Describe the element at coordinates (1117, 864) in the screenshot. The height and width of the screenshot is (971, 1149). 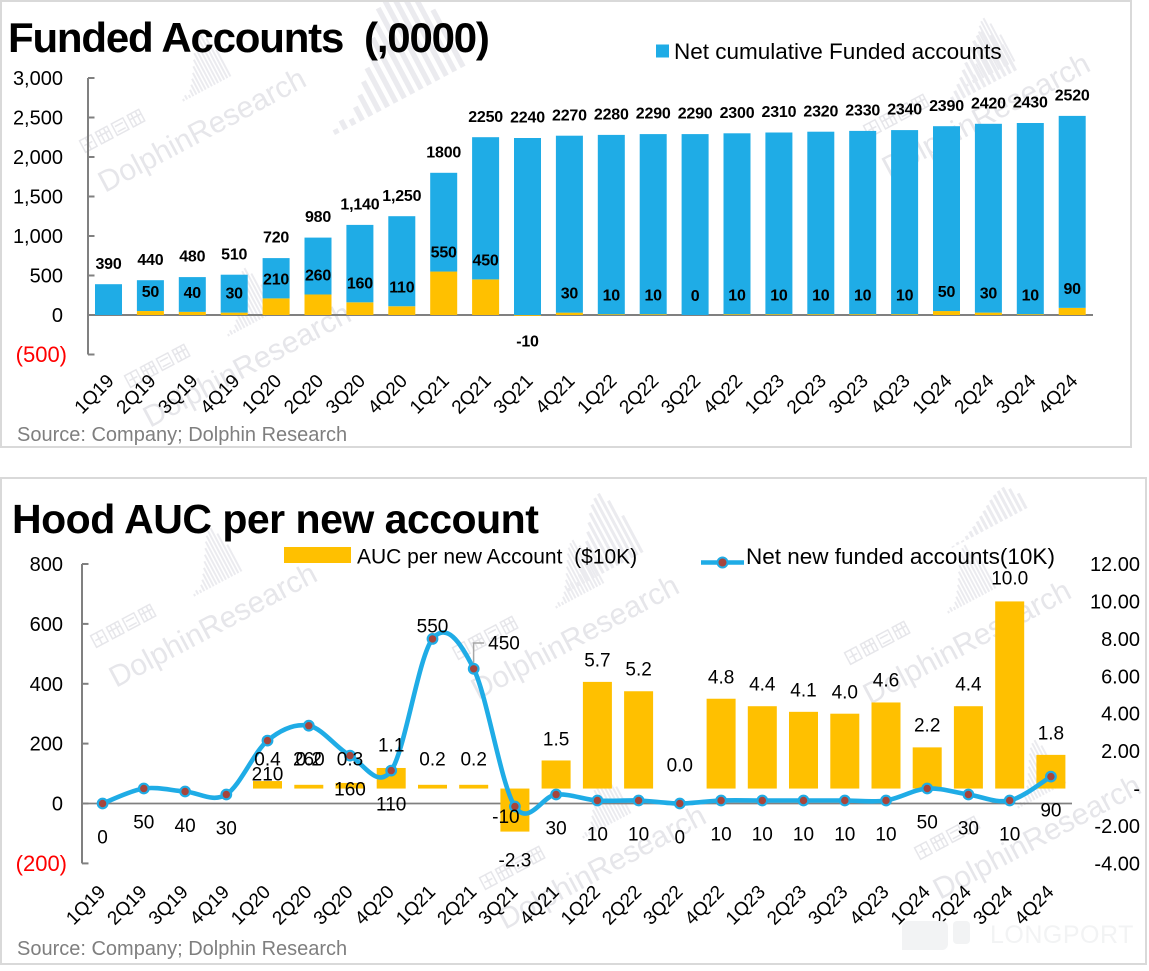
I see `svg-text: -4.00` at that location.